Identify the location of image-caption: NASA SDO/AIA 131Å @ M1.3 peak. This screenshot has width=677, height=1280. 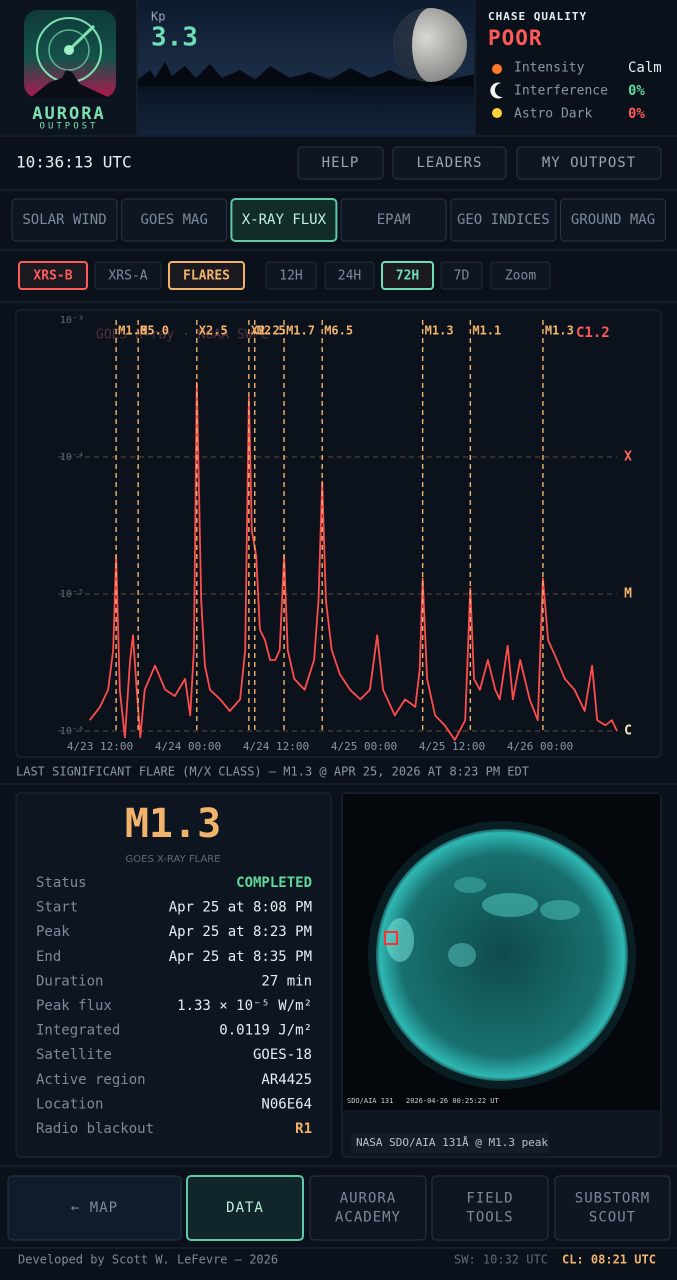
(452, 1142).